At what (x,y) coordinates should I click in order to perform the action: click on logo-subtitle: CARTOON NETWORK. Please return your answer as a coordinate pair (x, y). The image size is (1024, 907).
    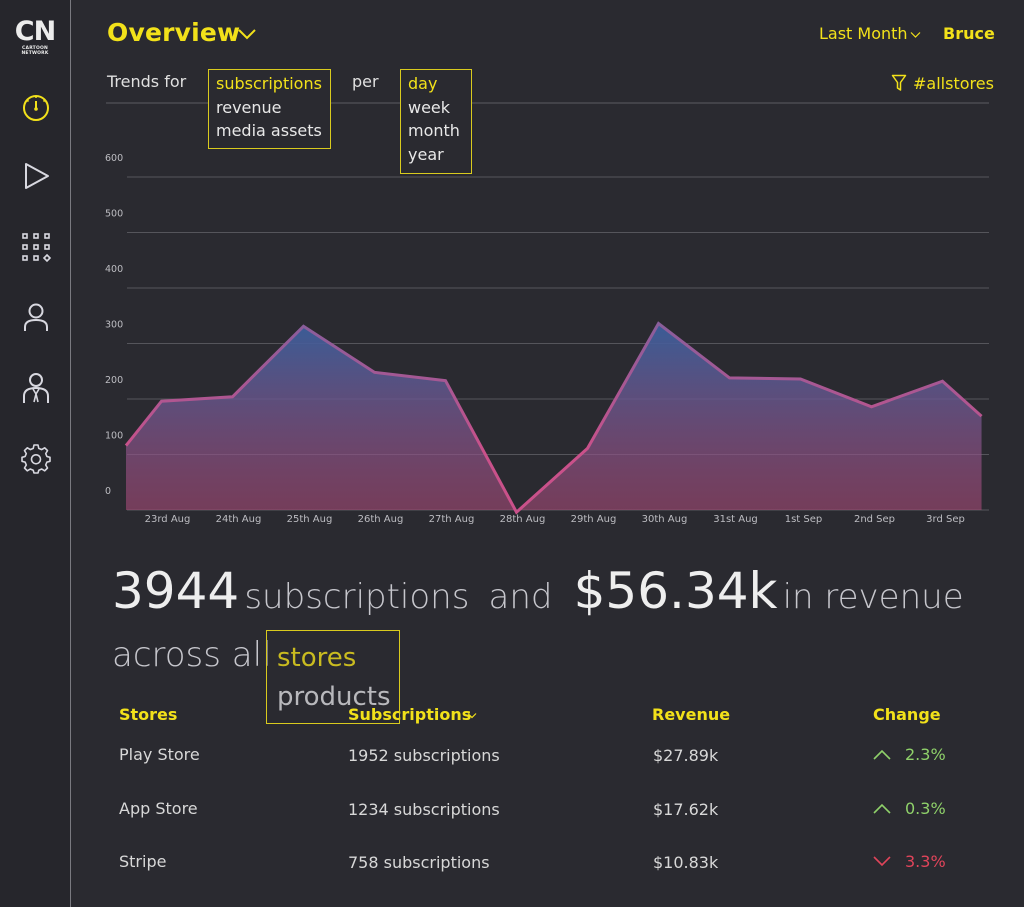
    Looking at the image, I should click on (35, 51).